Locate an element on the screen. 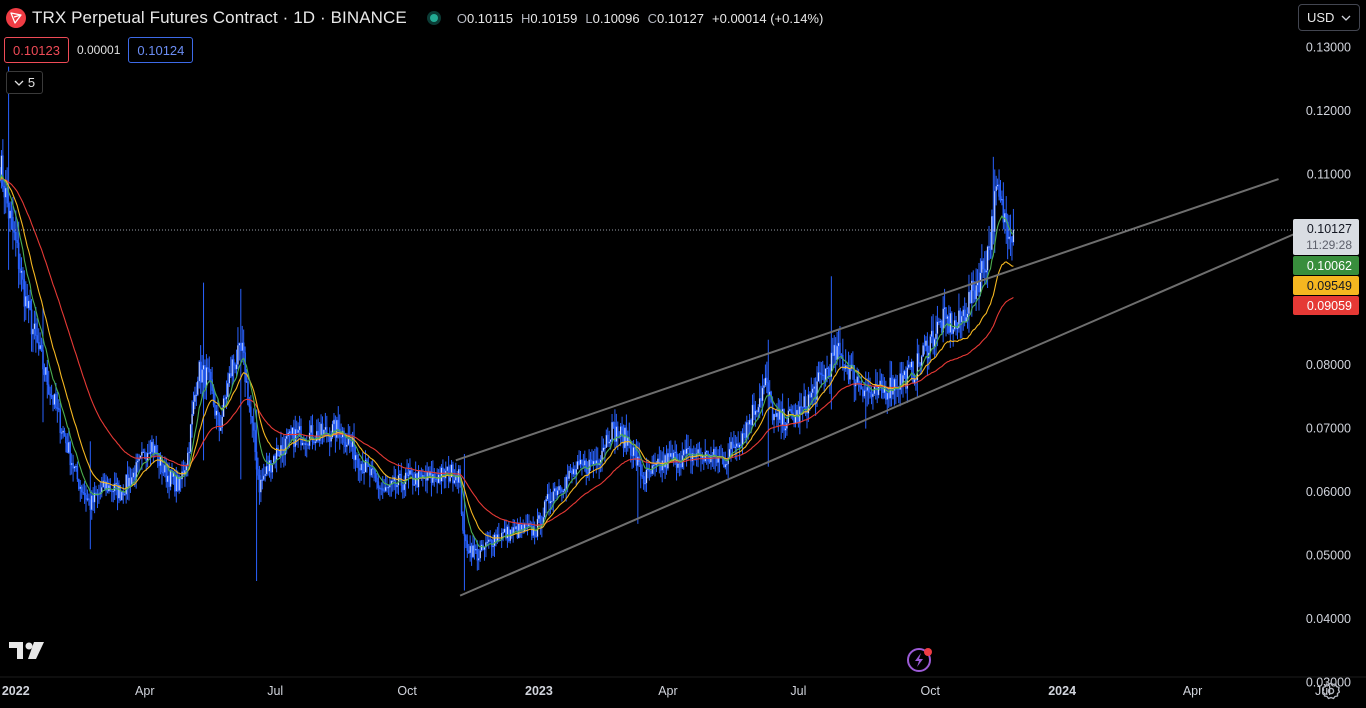 The image size is (1366, 708). x-tick-label: Jul is located at coordinates (275, 691).